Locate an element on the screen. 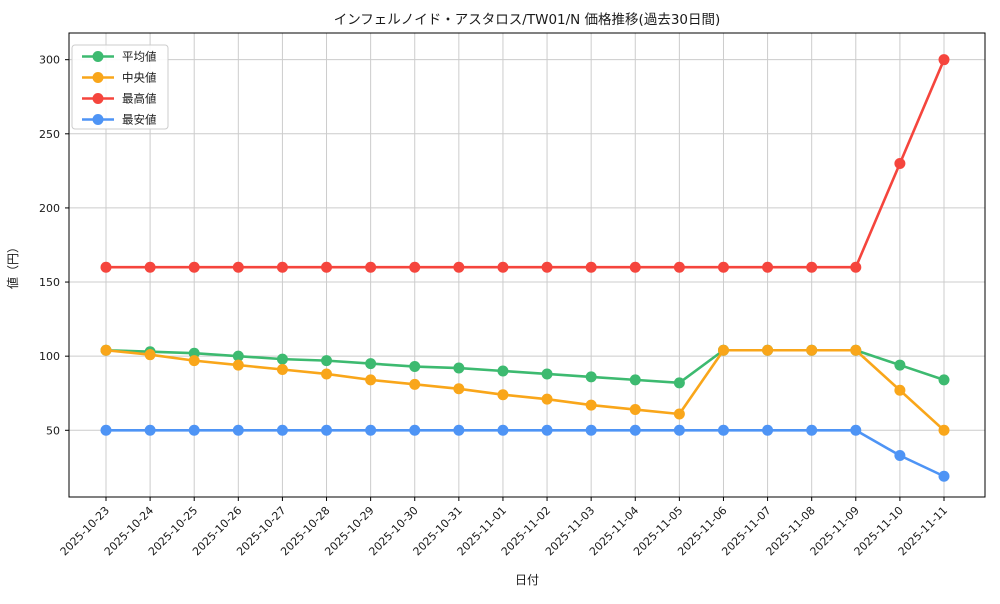  y-tick-label-150: 150 is located at coordinates (49, 282).